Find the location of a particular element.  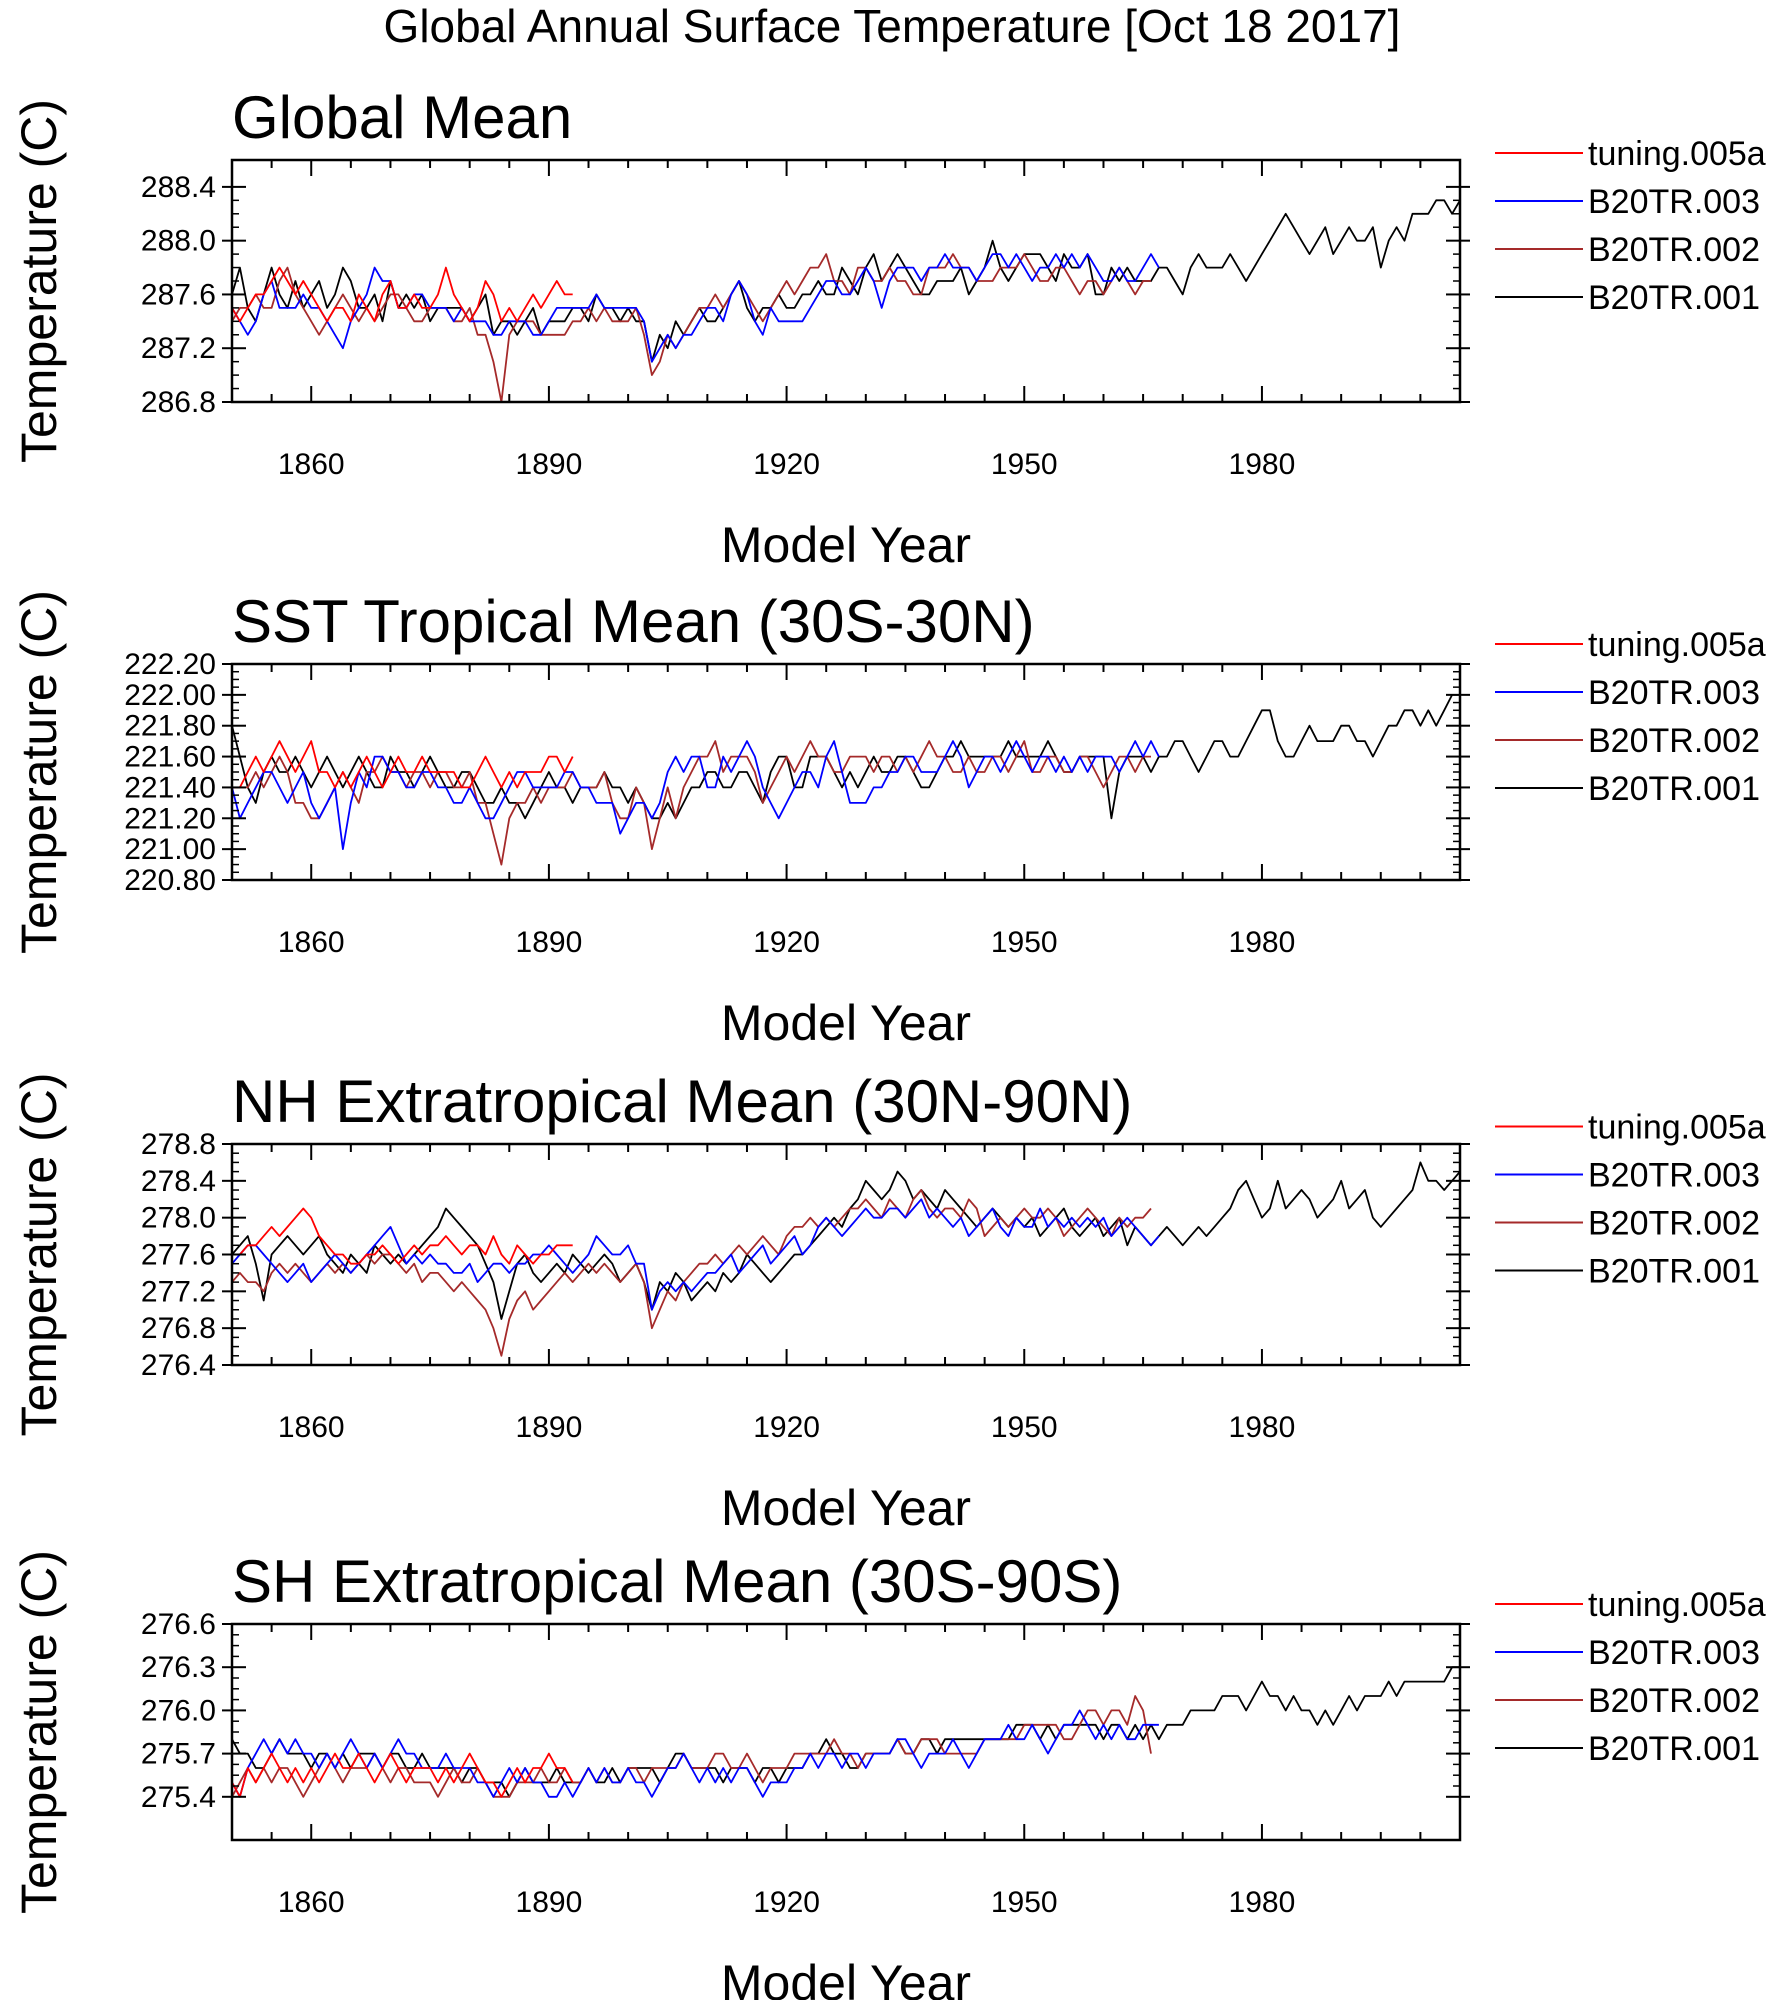

y-tick-label: 278.8 is located at coordinates (178, 1144).